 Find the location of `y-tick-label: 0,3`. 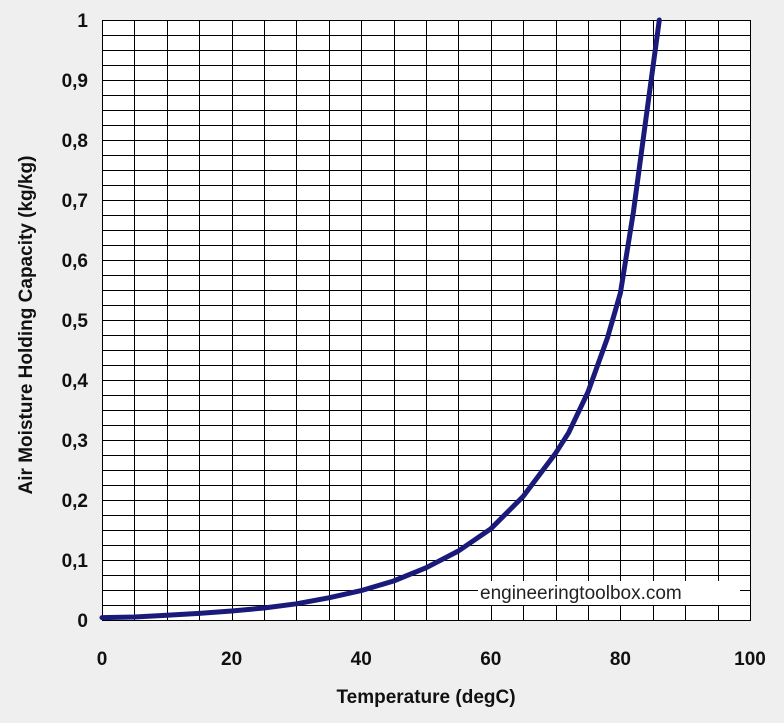

y-tick-label: 0,3 is located at coordinates (75, 441).